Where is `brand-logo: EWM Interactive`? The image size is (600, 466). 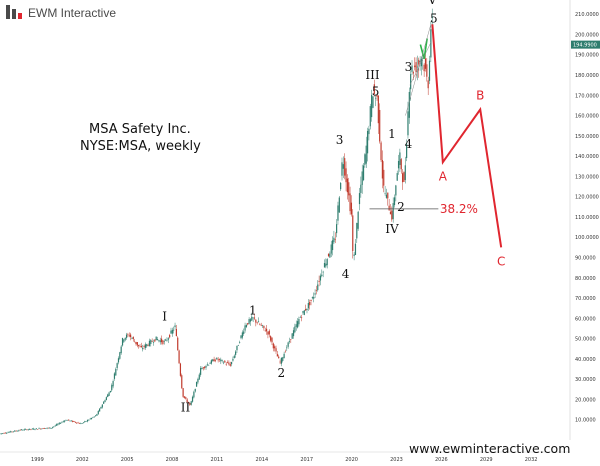 brand-logo: EWM Interactive is located at coordinates (61, 12).